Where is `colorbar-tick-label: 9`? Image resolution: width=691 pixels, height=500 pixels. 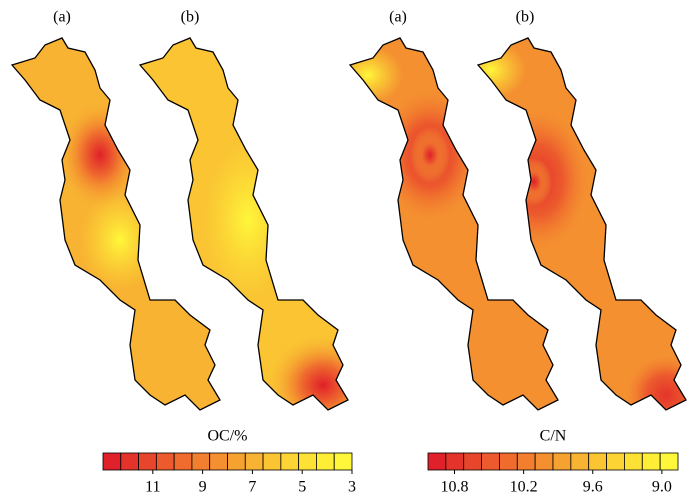
colorbar-tick-label: 9 is located at coordinates (203, 487).